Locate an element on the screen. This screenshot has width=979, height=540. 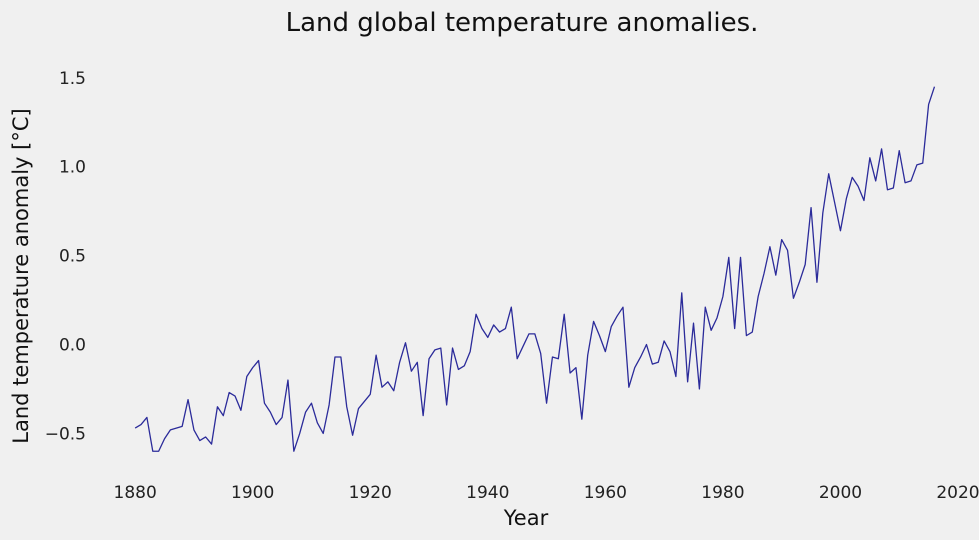
chart-title: Land global temperature anomalies. is located at coordinates (522, 23).